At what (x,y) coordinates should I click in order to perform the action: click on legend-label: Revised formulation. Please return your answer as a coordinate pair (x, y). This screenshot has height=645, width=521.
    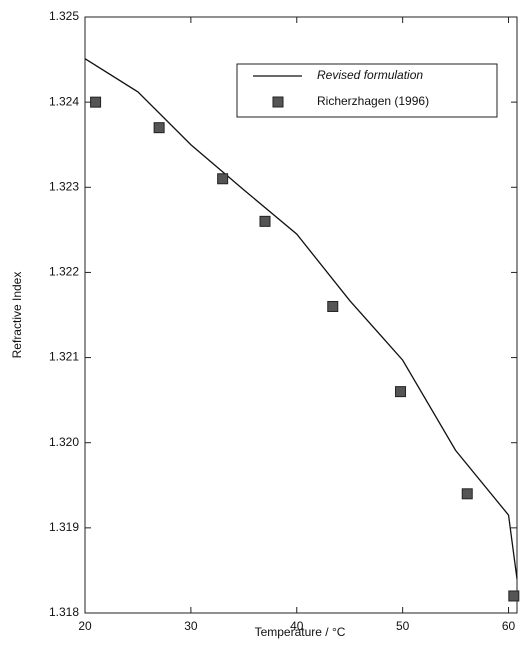
    Looking at the image, I should click on (370, 75).